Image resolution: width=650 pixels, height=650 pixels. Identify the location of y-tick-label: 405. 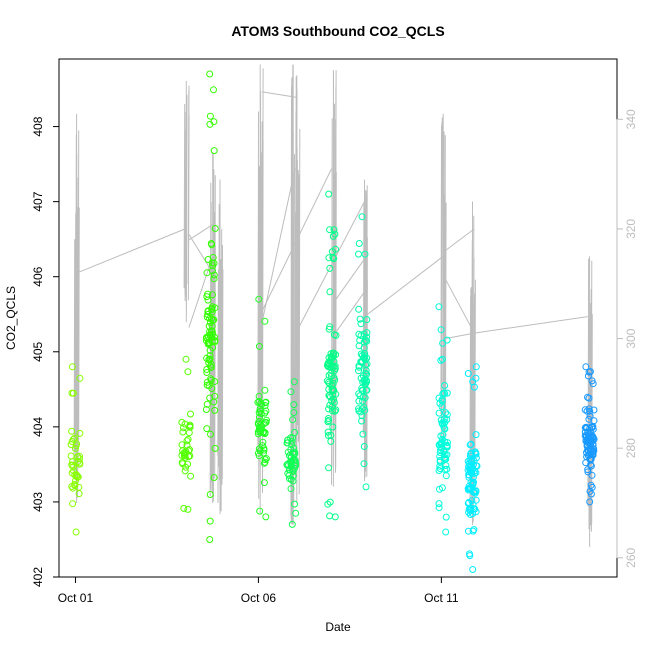
(38, 351).